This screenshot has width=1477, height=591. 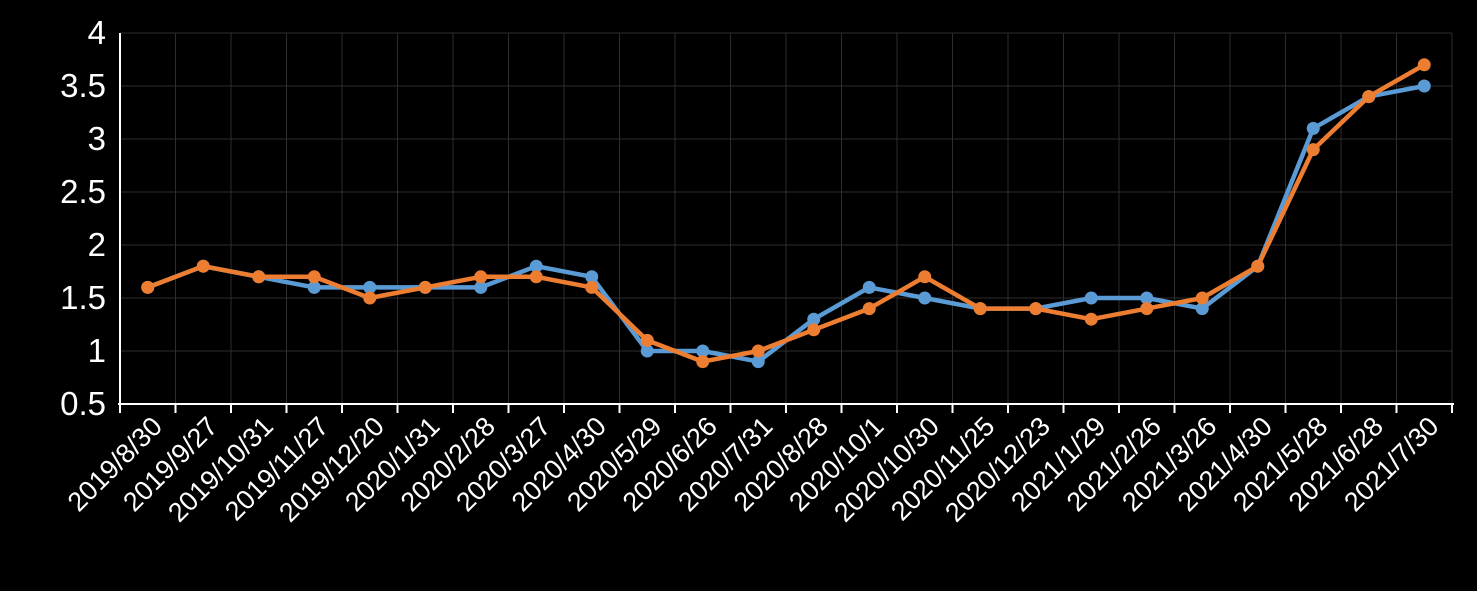 What do you see at coordinates (83, 85) in the screenshot?
I see `y-axis-tick-label: 3.5` at bounding box center [83, 85].